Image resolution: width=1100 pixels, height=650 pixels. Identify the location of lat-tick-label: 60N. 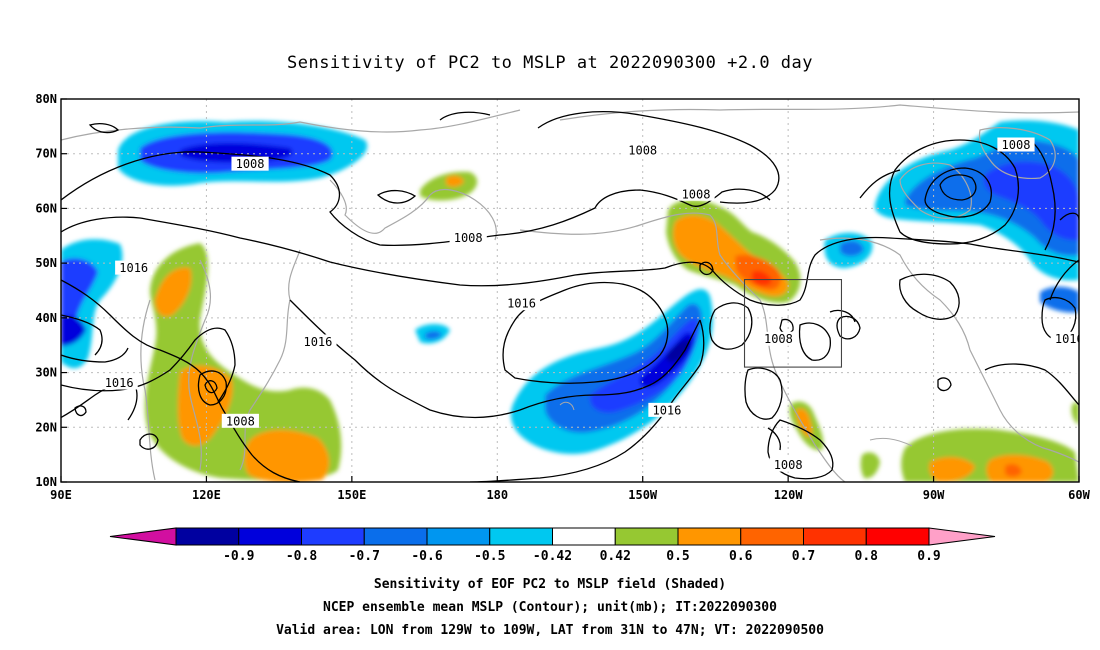
(46, 208).